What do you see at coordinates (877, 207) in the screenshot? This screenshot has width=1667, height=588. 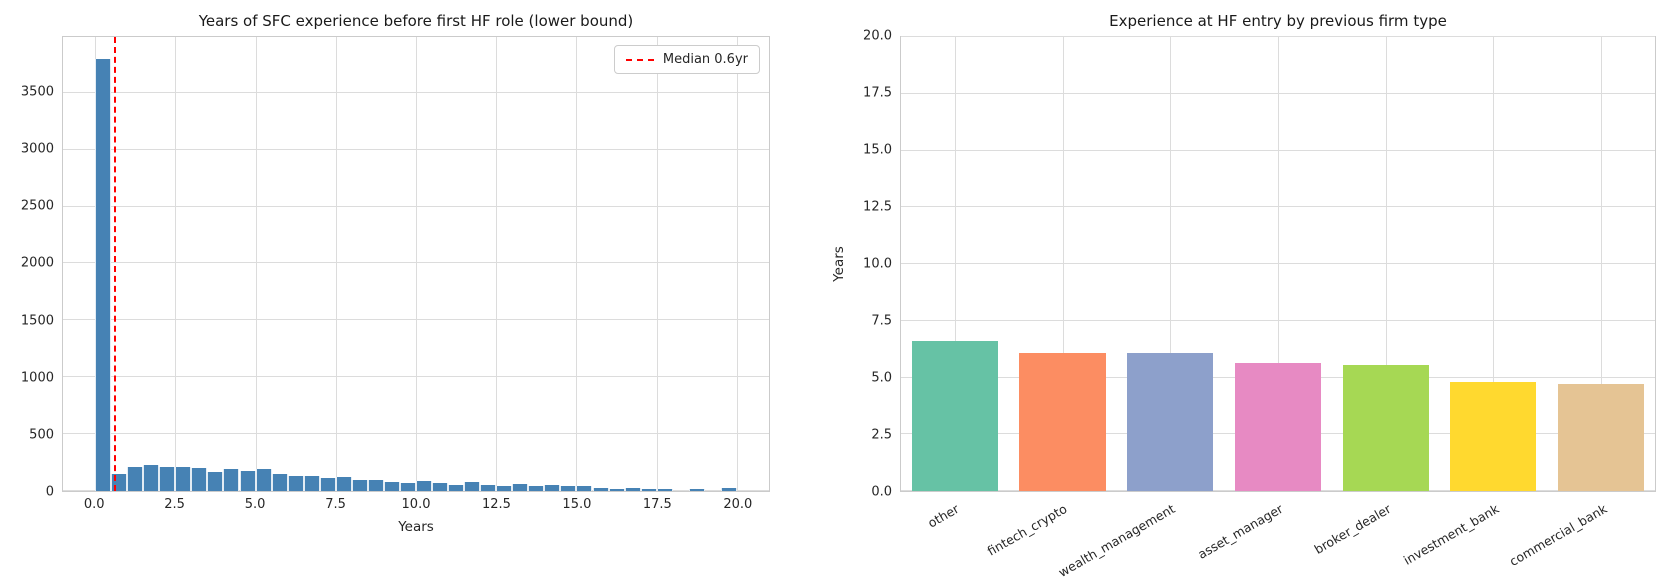 I see `y-tick-label: 12.5` at bounding box center [877, 207].